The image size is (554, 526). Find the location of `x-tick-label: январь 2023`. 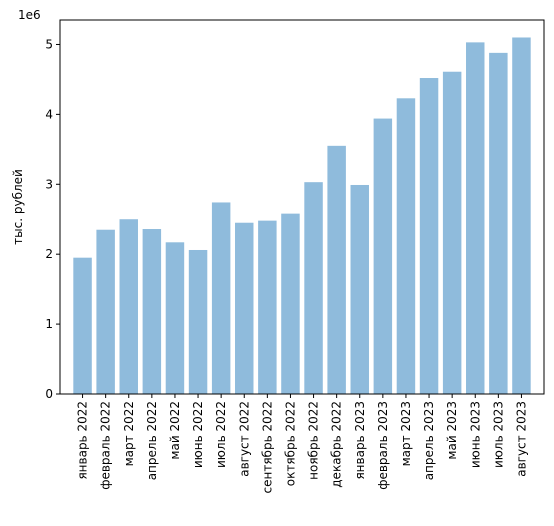

x-tick-label: январь 2023 is located at coordinates (360, 440).